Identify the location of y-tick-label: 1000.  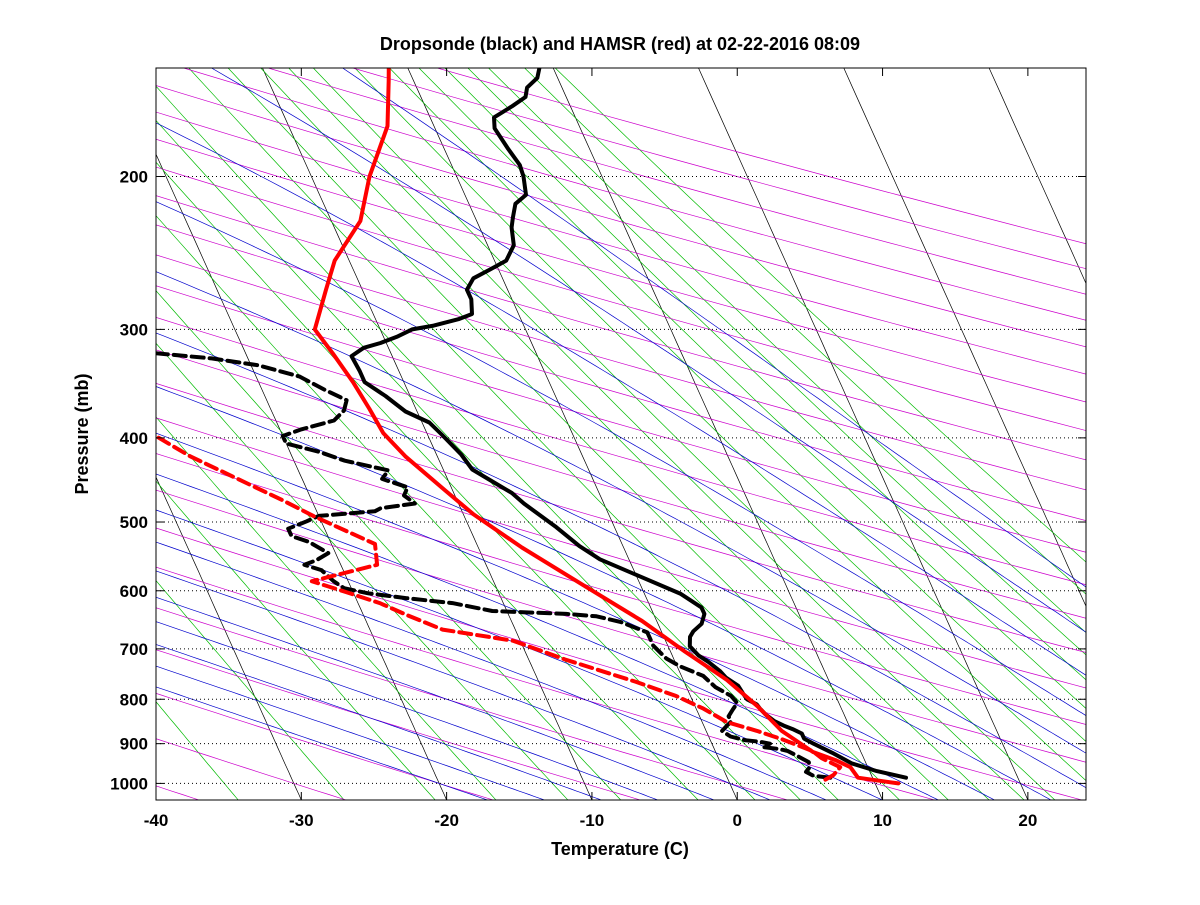
(129, 783).